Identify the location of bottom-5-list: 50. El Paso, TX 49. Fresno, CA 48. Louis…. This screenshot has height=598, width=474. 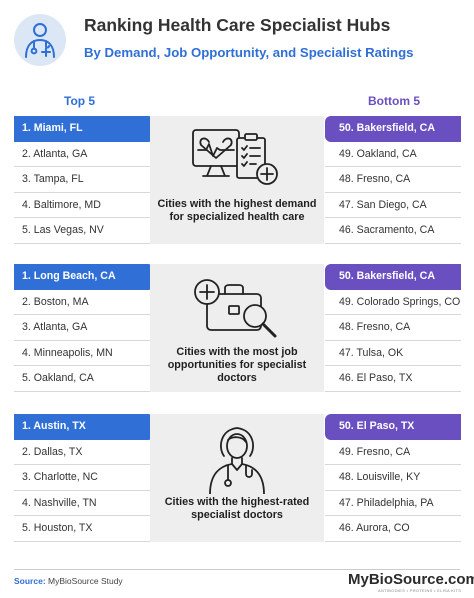
(393, 478).